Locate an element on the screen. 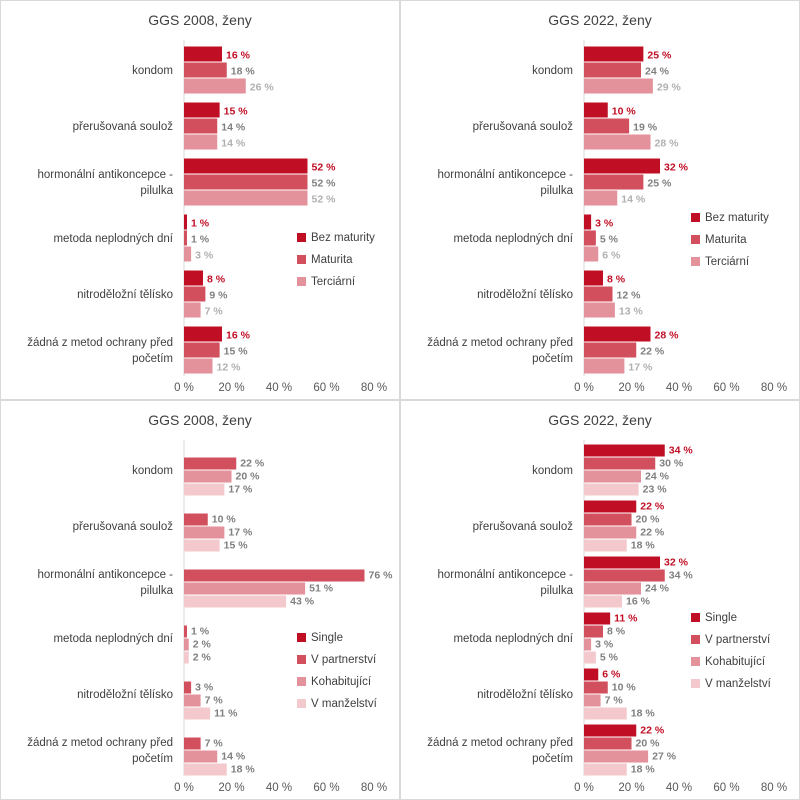 This screenshot has width=800, height=800. data-label: 19 % is located at coordinates (645, 128).